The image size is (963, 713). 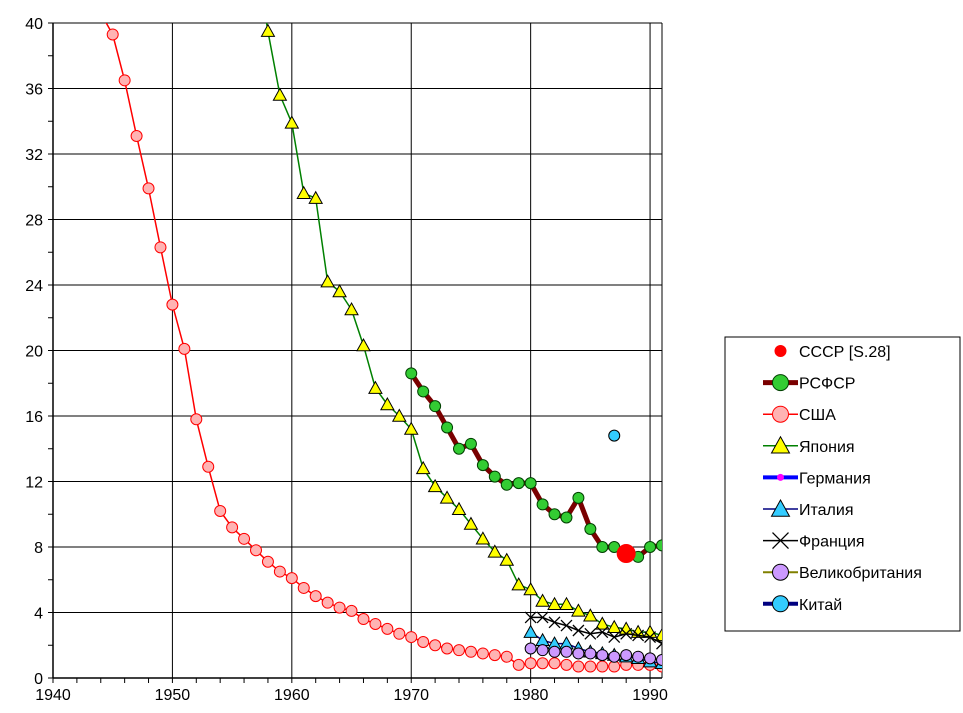 I want to click on point-сша-1946, so click(x=124, y=80).